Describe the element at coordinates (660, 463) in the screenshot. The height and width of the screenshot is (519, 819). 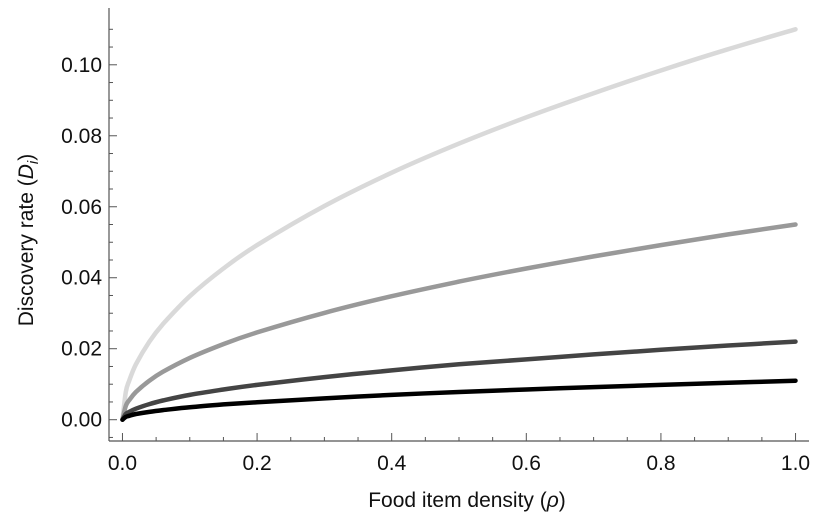
I see `x-tick-label: 0.8` at that location.